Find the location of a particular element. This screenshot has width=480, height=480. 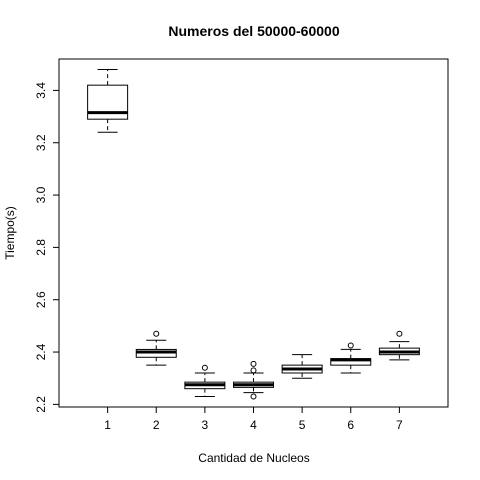

y-tick-label: 2.8 is located at coordinates (41, 247).